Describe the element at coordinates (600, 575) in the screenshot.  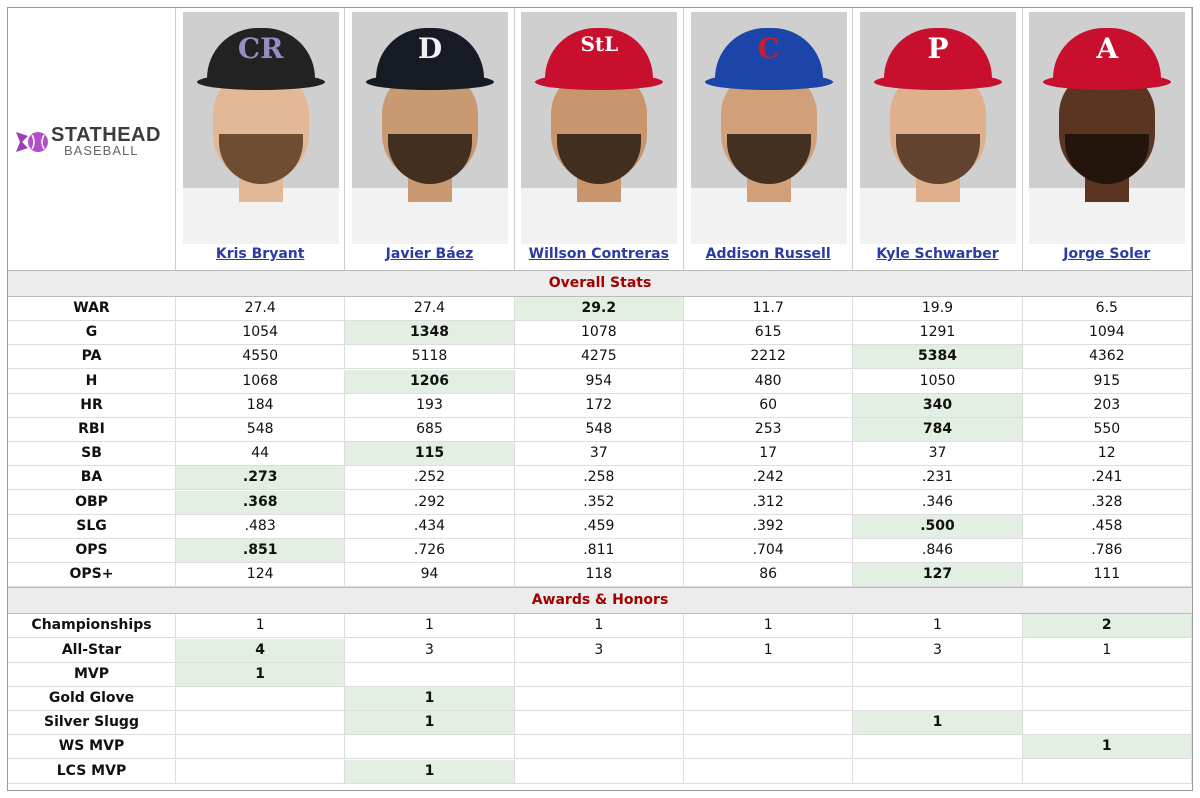
I see `stat-row: OPS+ 124 94 118 86 127 111` at that location.